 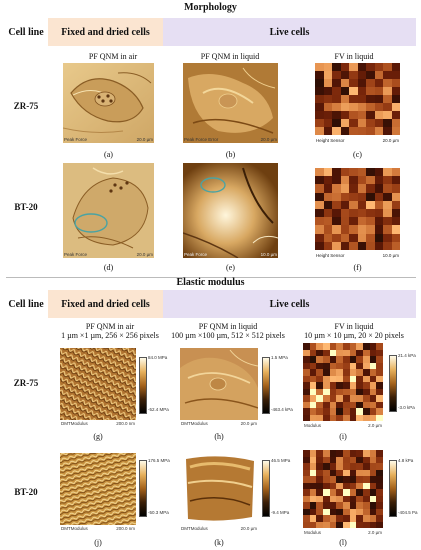 What do you see at coordinates (74, 528) in the screenshot?
I see `panel-j-channel: DMTModulus` at bounding box center [74, 528].